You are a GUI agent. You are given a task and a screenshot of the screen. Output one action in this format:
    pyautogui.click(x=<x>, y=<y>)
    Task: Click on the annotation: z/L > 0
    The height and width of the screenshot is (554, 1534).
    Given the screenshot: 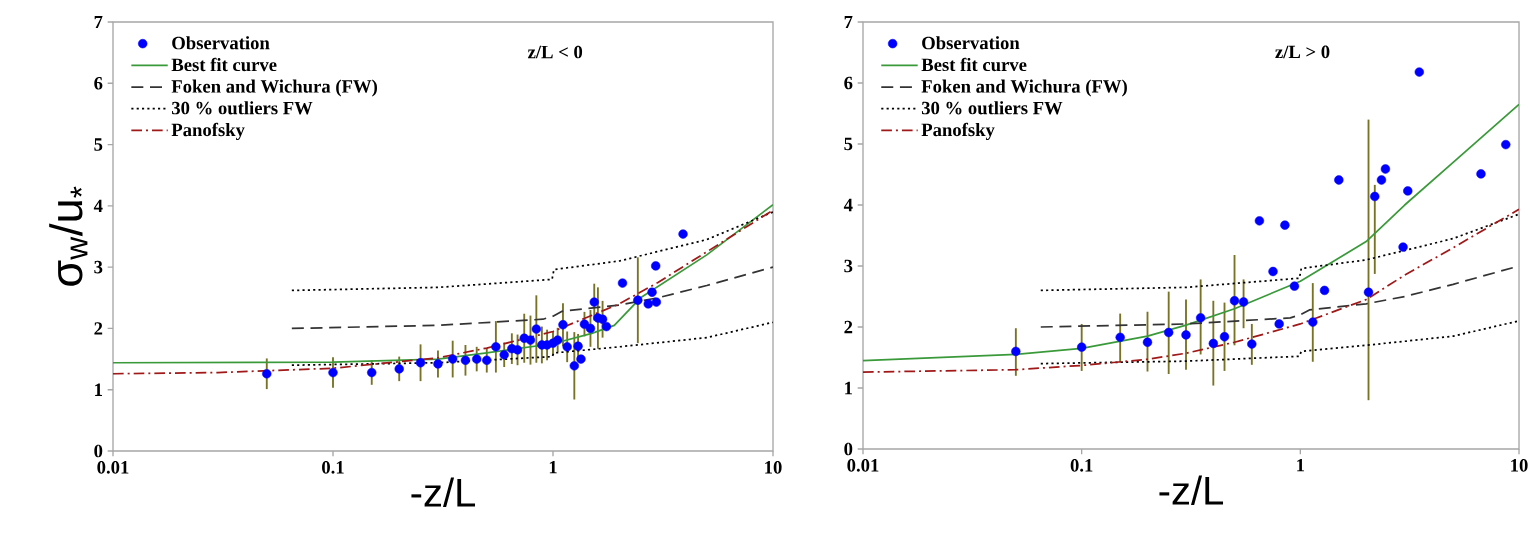 What is the action you would take?
    pyautogui.click(x=1302, y=52)
    